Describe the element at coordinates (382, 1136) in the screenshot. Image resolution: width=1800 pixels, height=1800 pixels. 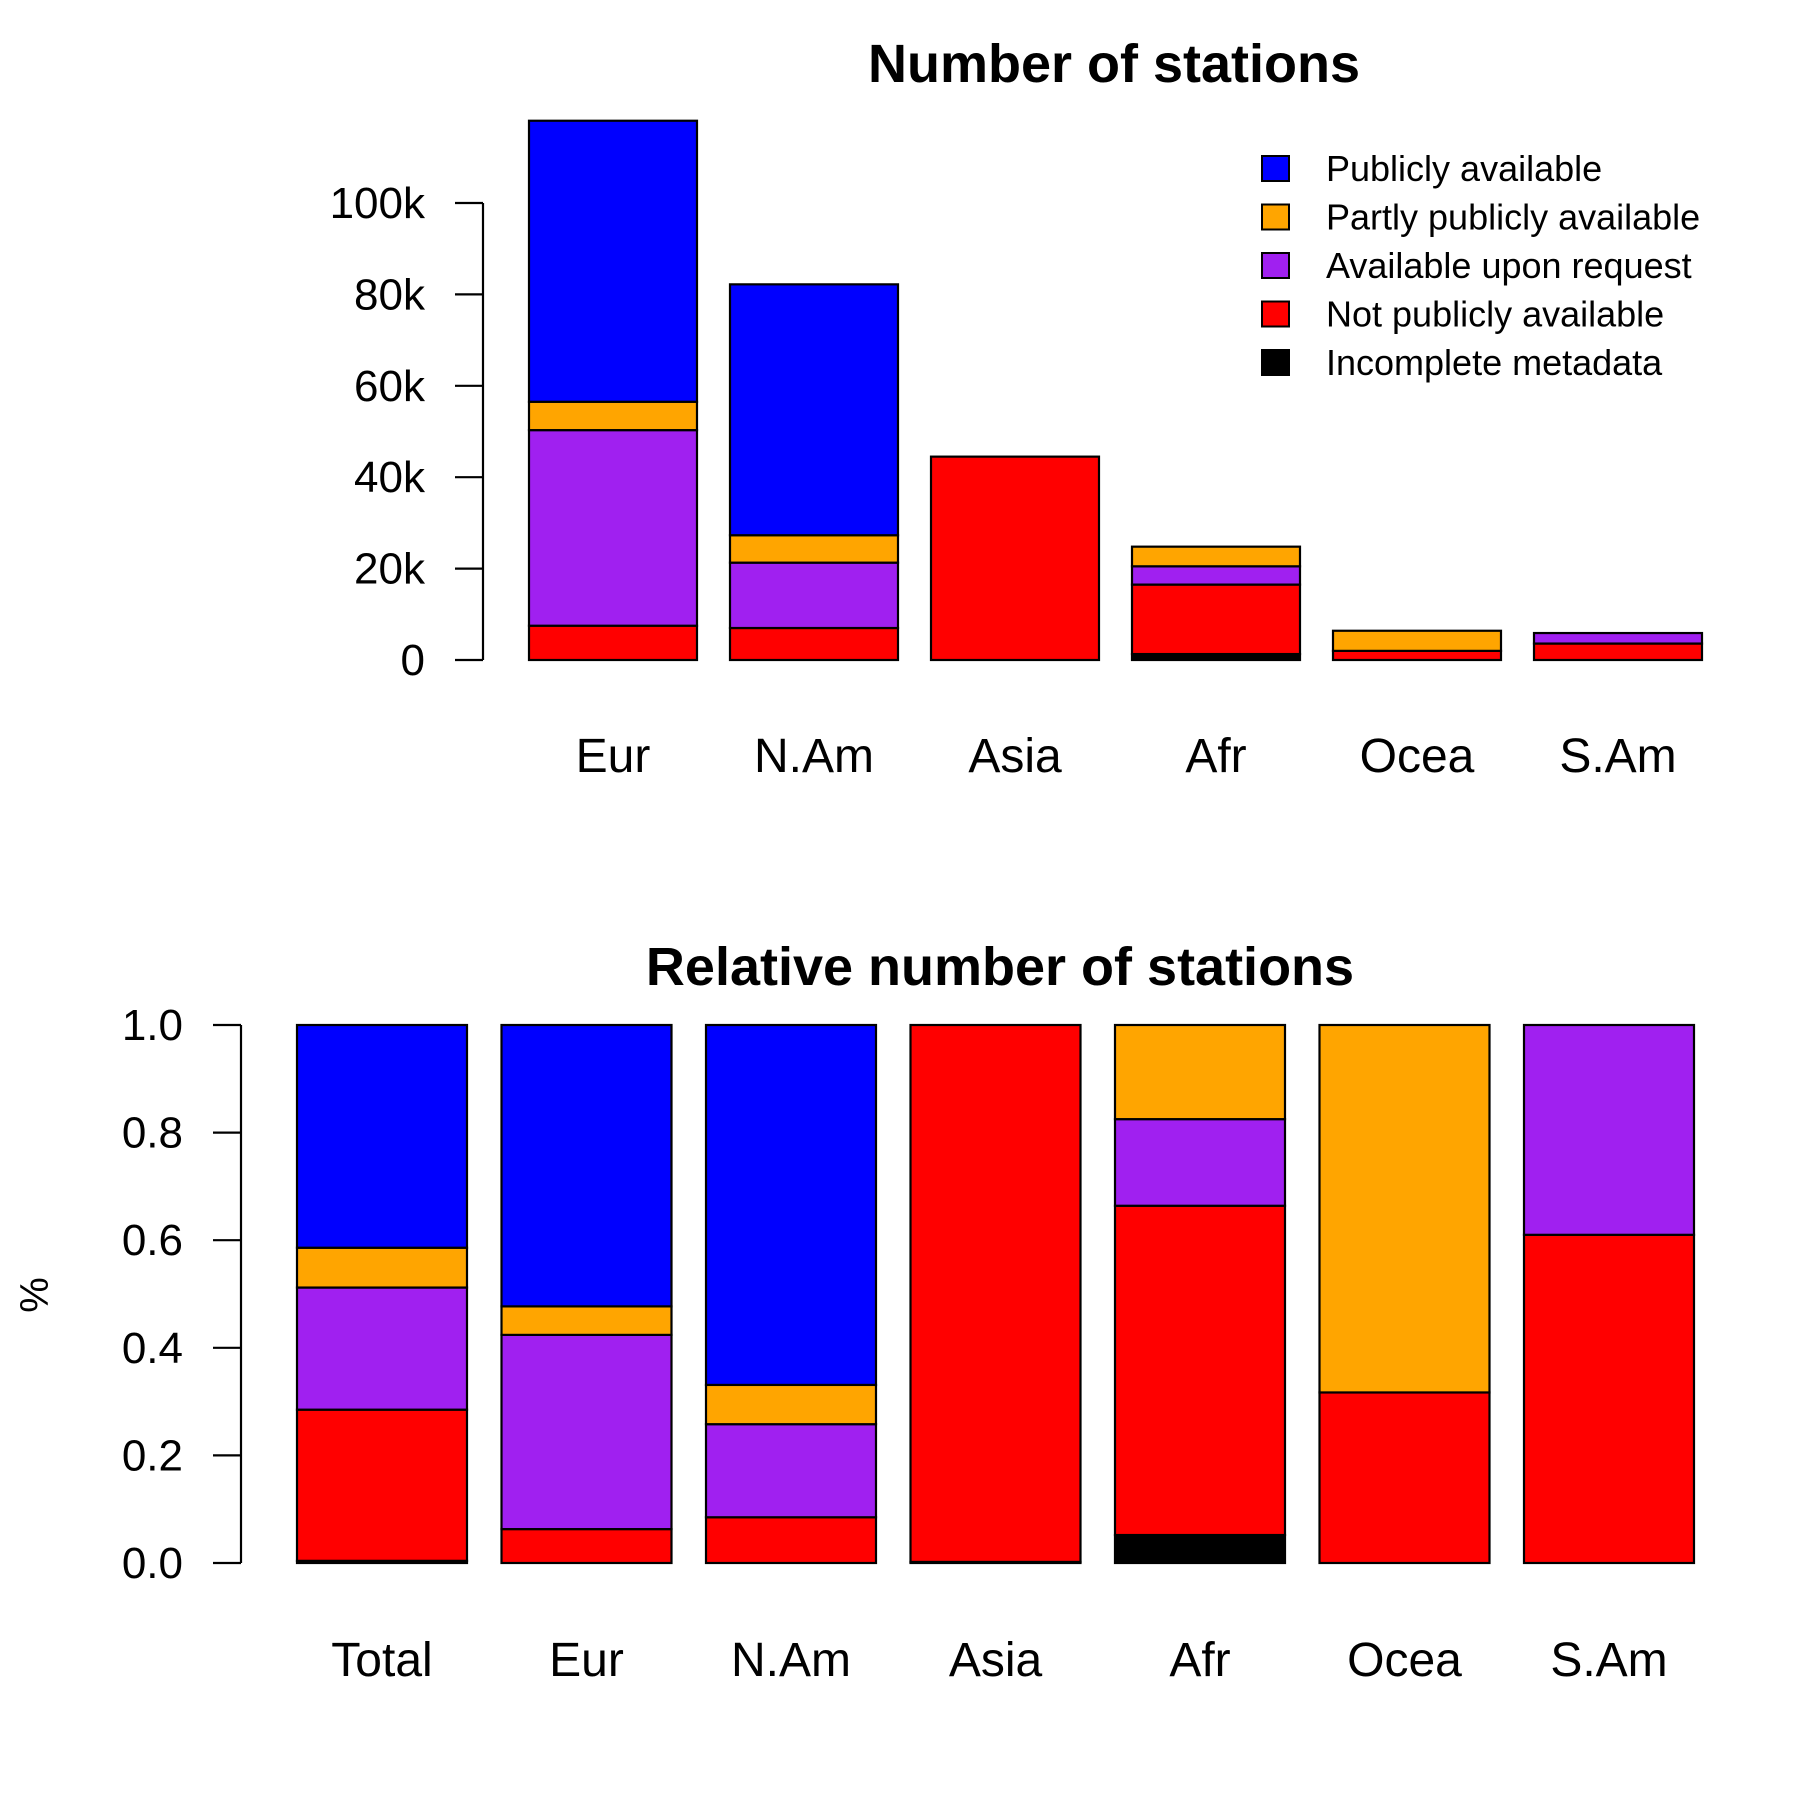
I see `bar-total-publicly-available` at that location.